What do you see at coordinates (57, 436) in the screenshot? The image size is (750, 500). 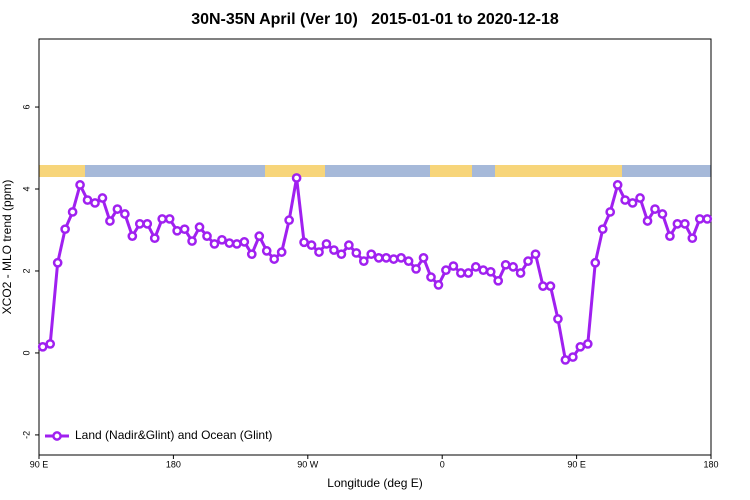 I see `legend-marker` at bounding box center [57, 436].